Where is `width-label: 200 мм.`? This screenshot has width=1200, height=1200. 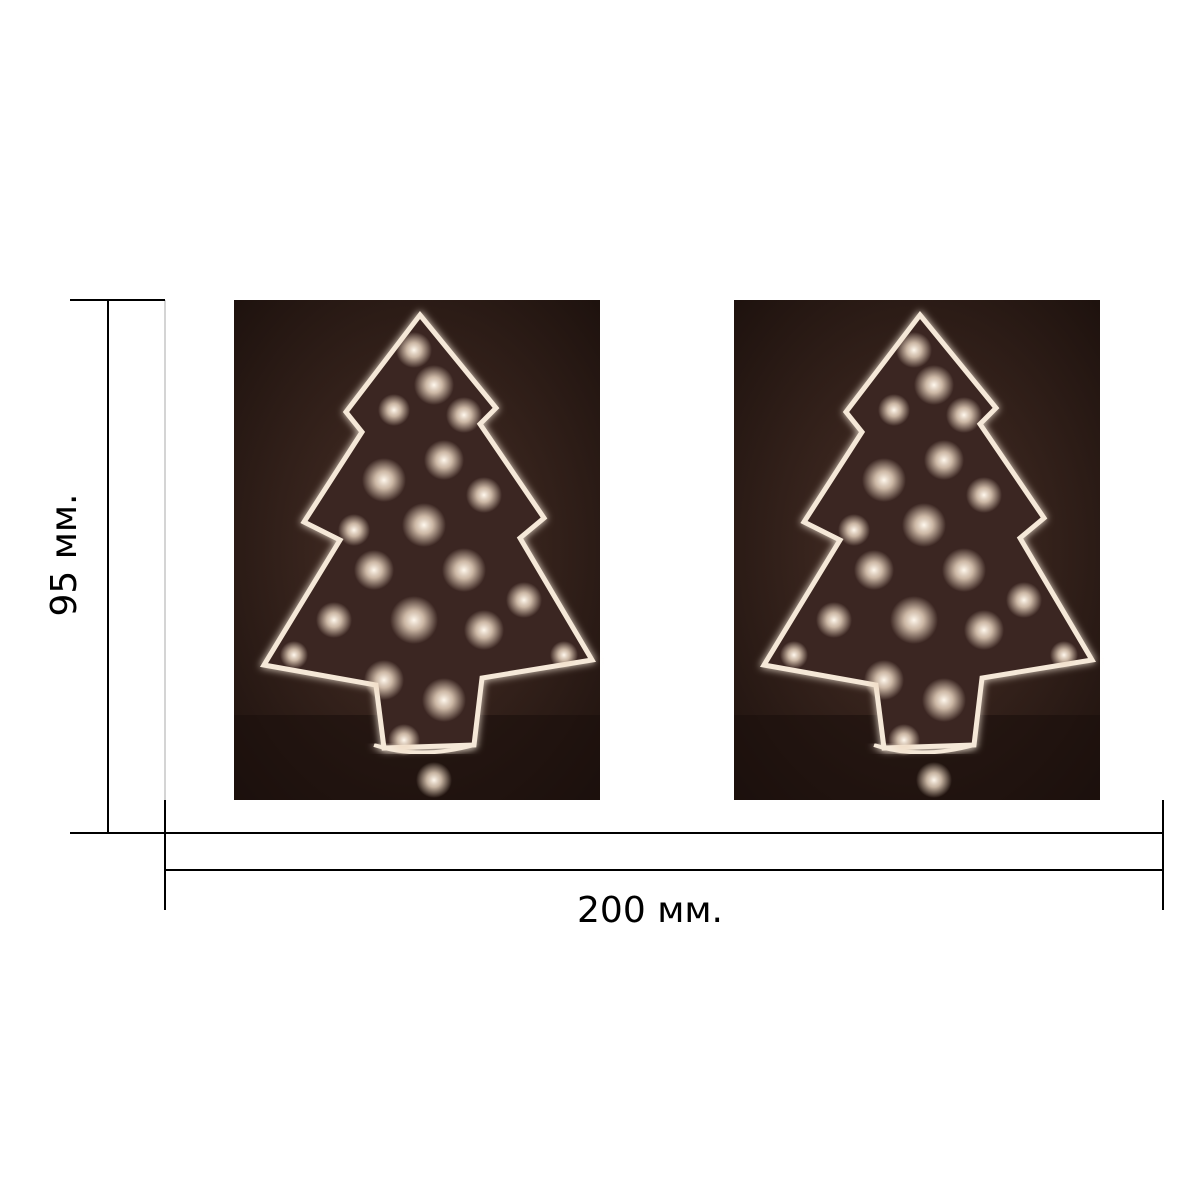
width-label: 200 мм. is located at coordinates (650, 910).